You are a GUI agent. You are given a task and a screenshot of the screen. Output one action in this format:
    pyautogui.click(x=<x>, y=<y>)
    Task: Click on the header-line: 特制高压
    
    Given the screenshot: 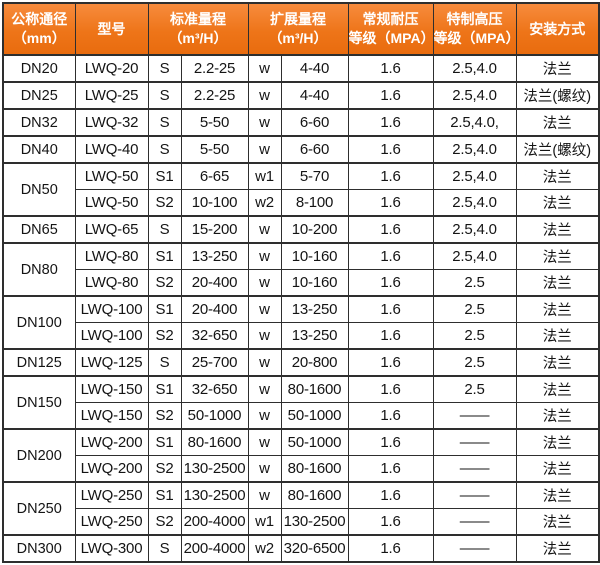 What is the action you would take?
    pyautogui.click(x=474, y=19)
    